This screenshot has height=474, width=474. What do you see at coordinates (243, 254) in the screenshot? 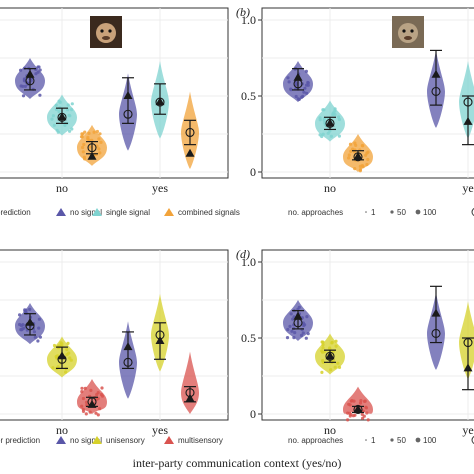
I see `panel-label: (d)` at bounding box center [243, 254].